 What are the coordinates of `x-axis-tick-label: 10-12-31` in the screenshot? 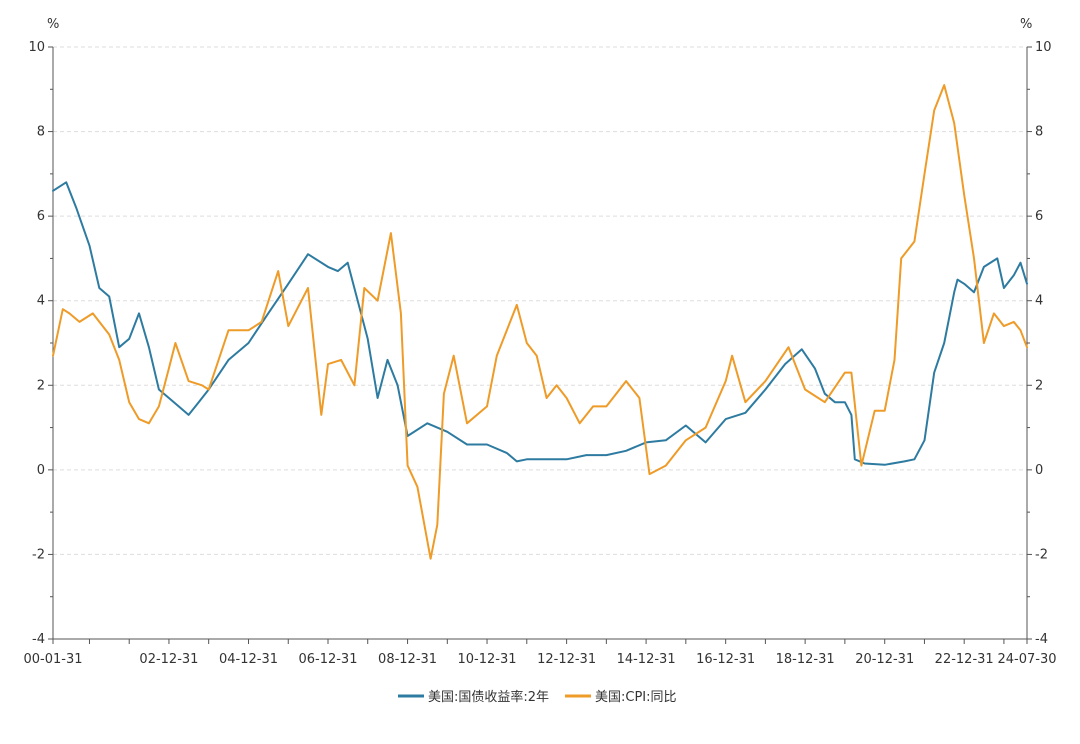 It's located at (487, 659).